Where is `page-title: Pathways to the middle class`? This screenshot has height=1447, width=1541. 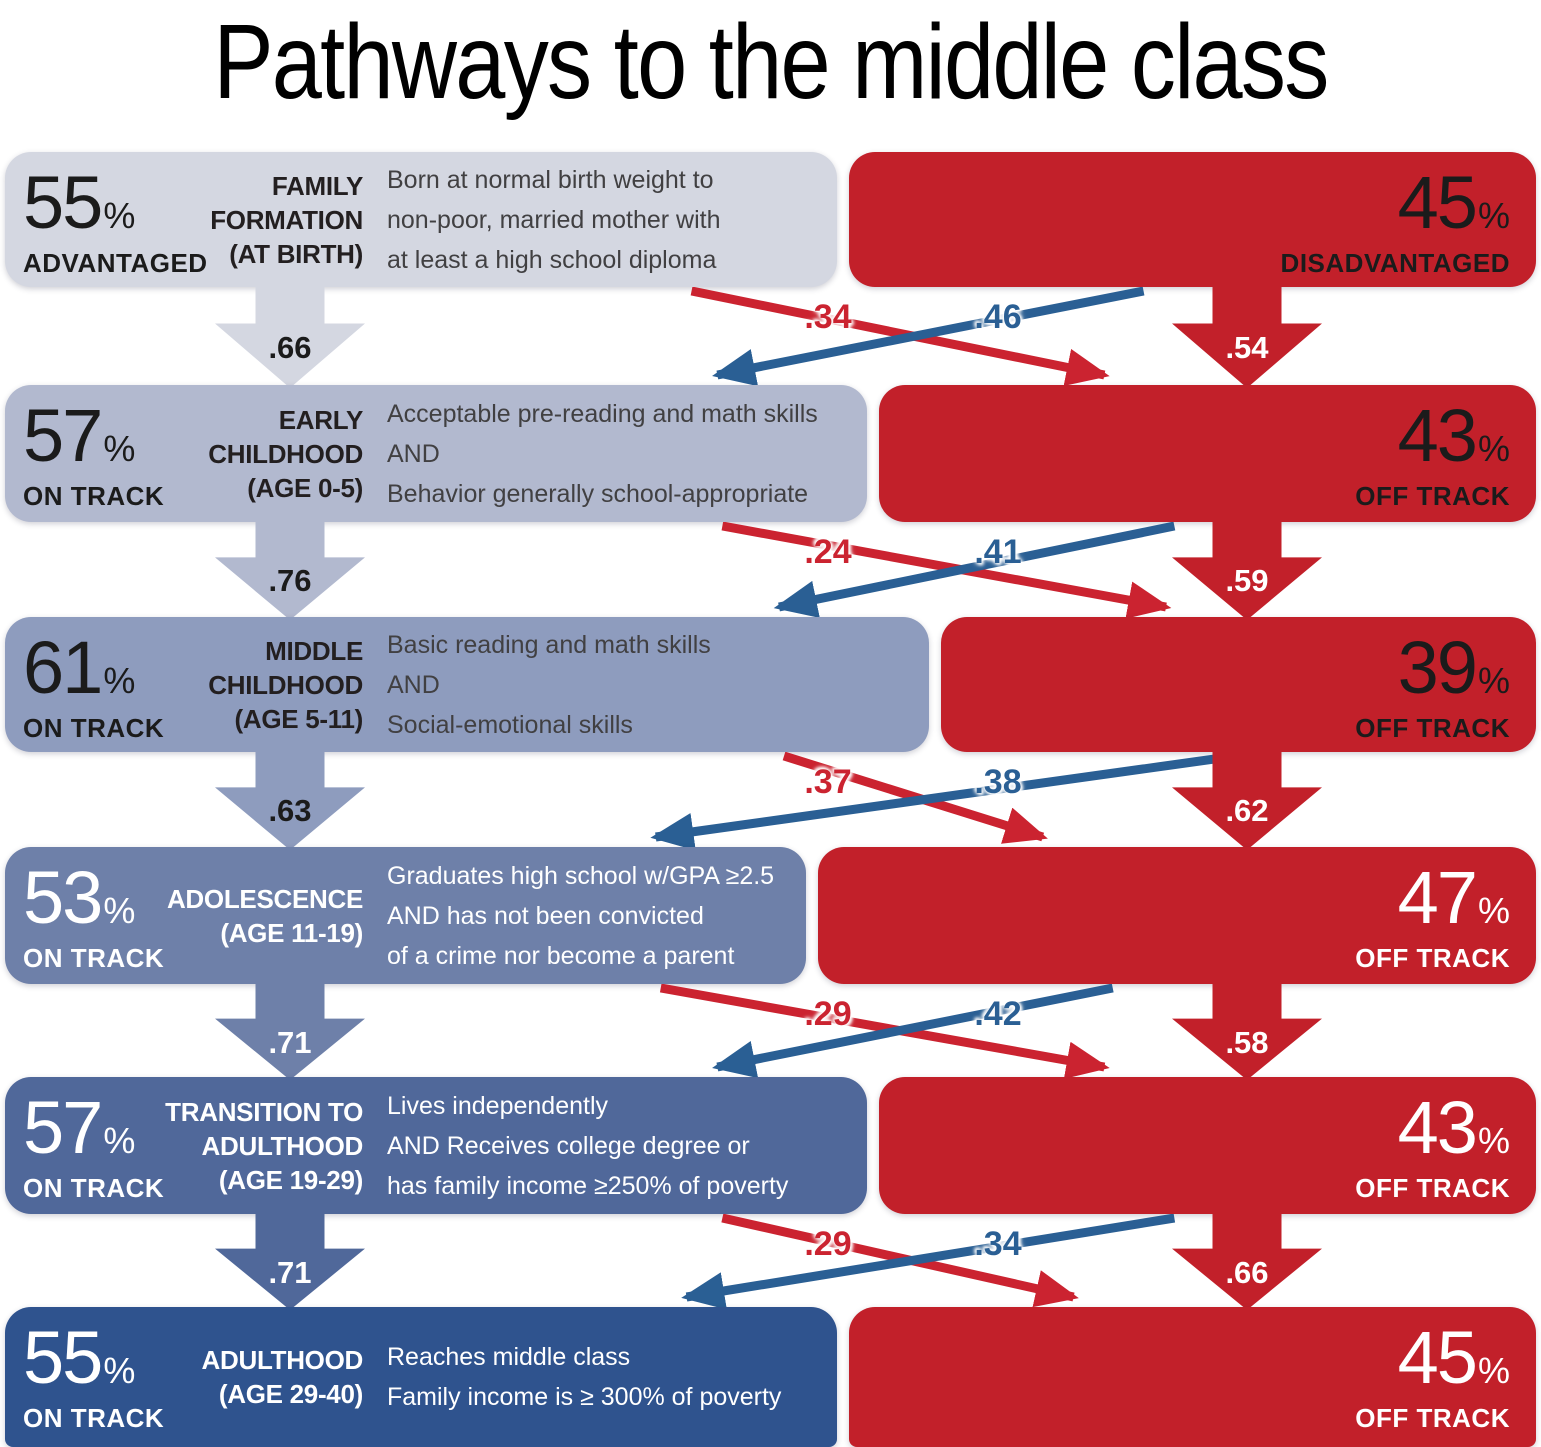 page-title: Pathways to the middle class is located at coordinates (771, 62).